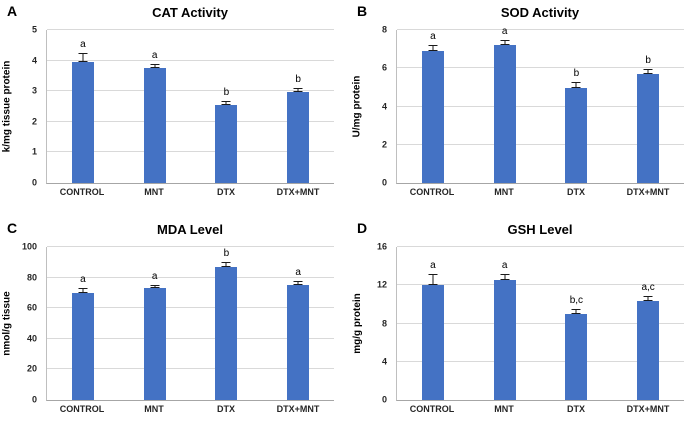 The width and height of the screenshot is (700, 434). I want to click on y-axis-label-text: nmol/g tissue, so click(7, 323).